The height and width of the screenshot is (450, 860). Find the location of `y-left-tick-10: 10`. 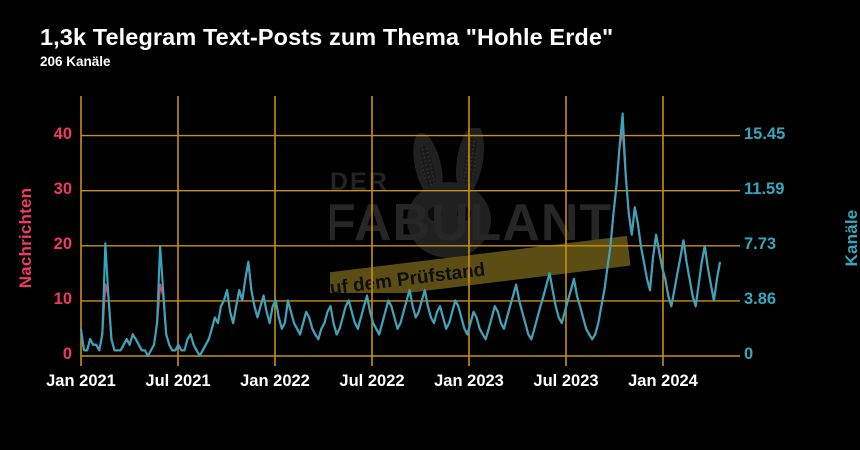

y-left-tick-10: 10 is located at coordinates (62, 298).